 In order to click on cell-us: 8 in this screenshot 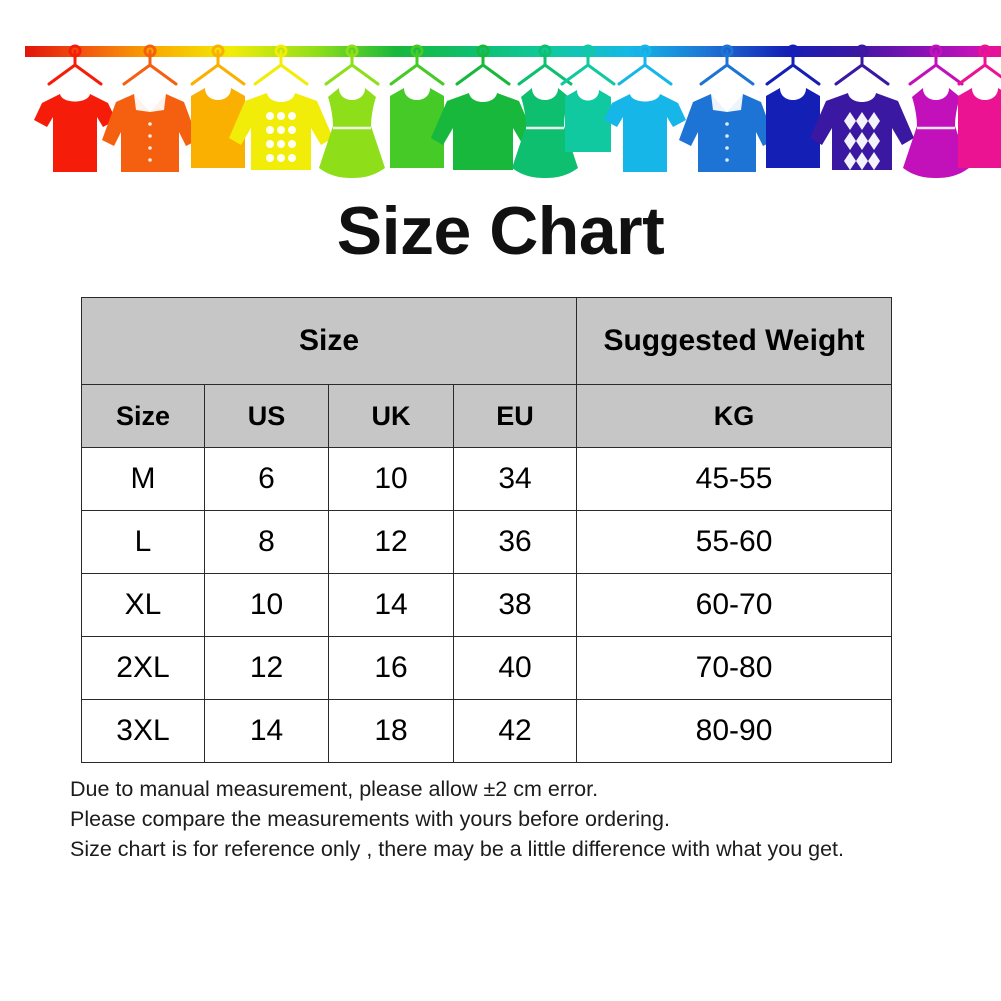, I will do `click(266, 542)`.